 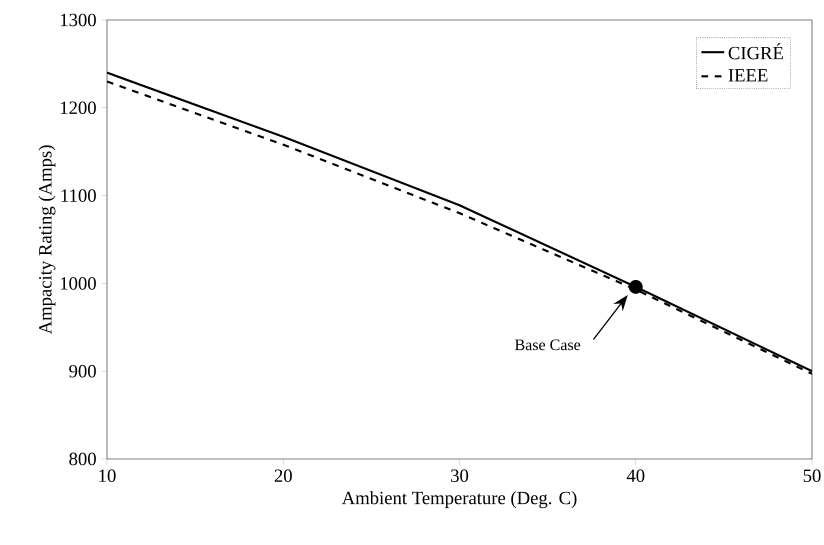 I want to click on x-tick-label: 40, so click(x=635, y=475).